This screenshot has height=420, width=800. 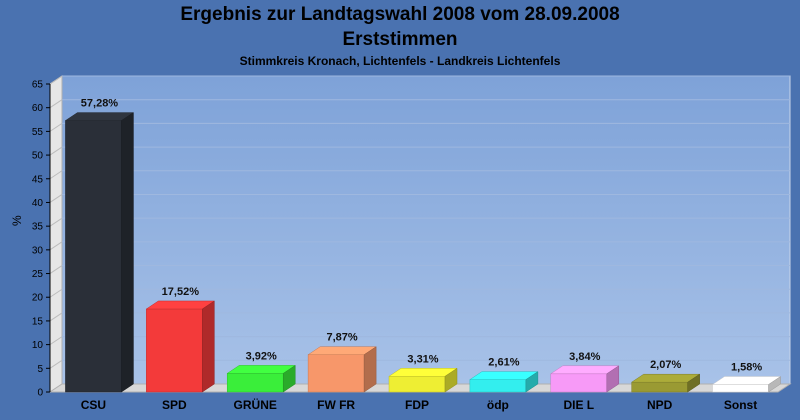 What do you see at coordinates (38, 203) in the screenshot?
I see `y-tick-label: 40` at bounding box center [38, 203].